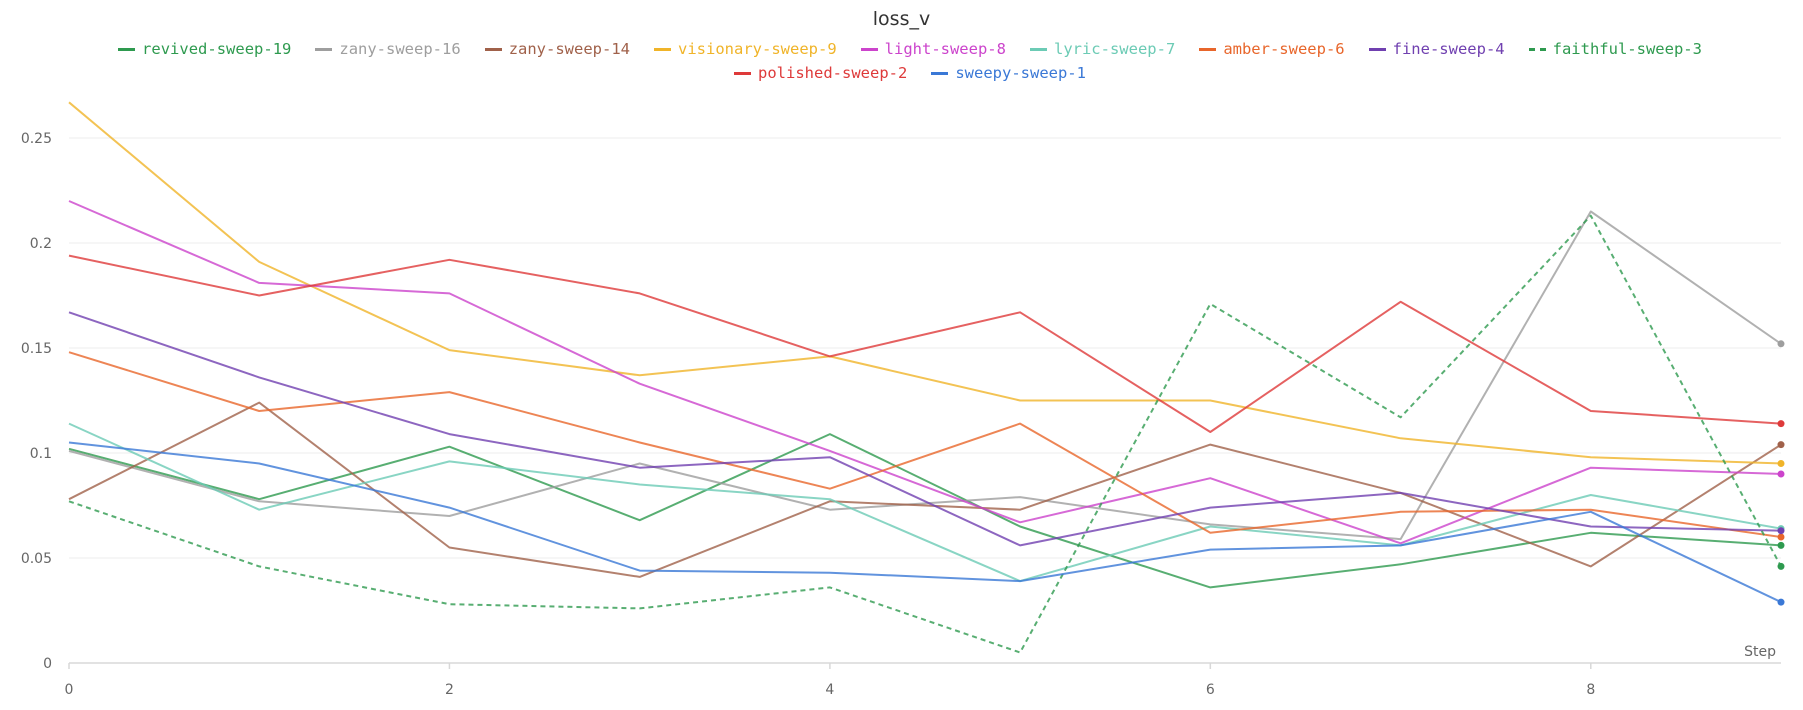 The image size is (1803, 710). Describe the element at coordinates (1760, 652) in the screenshot. I see `x-axis-label: Step` at that location.